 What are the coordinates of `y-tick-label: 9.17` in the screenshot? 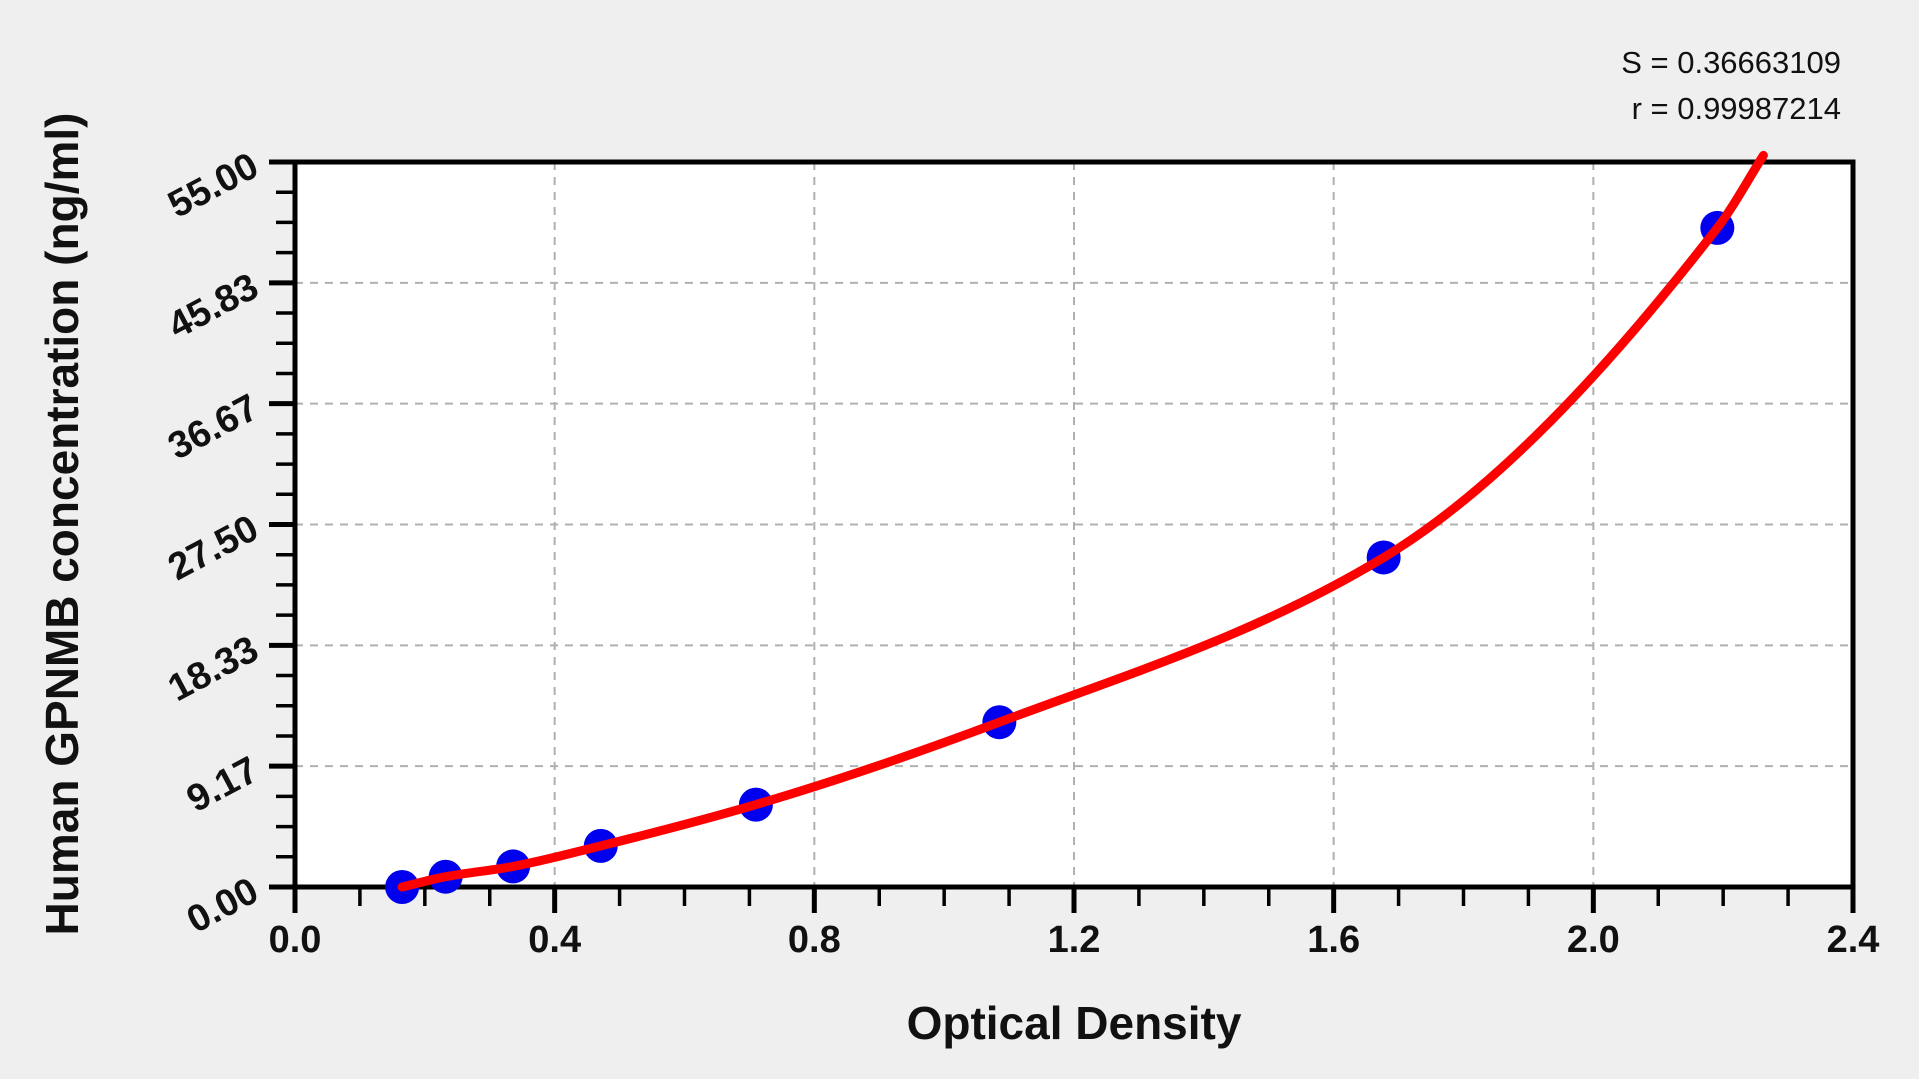 It's located at (222, 785).